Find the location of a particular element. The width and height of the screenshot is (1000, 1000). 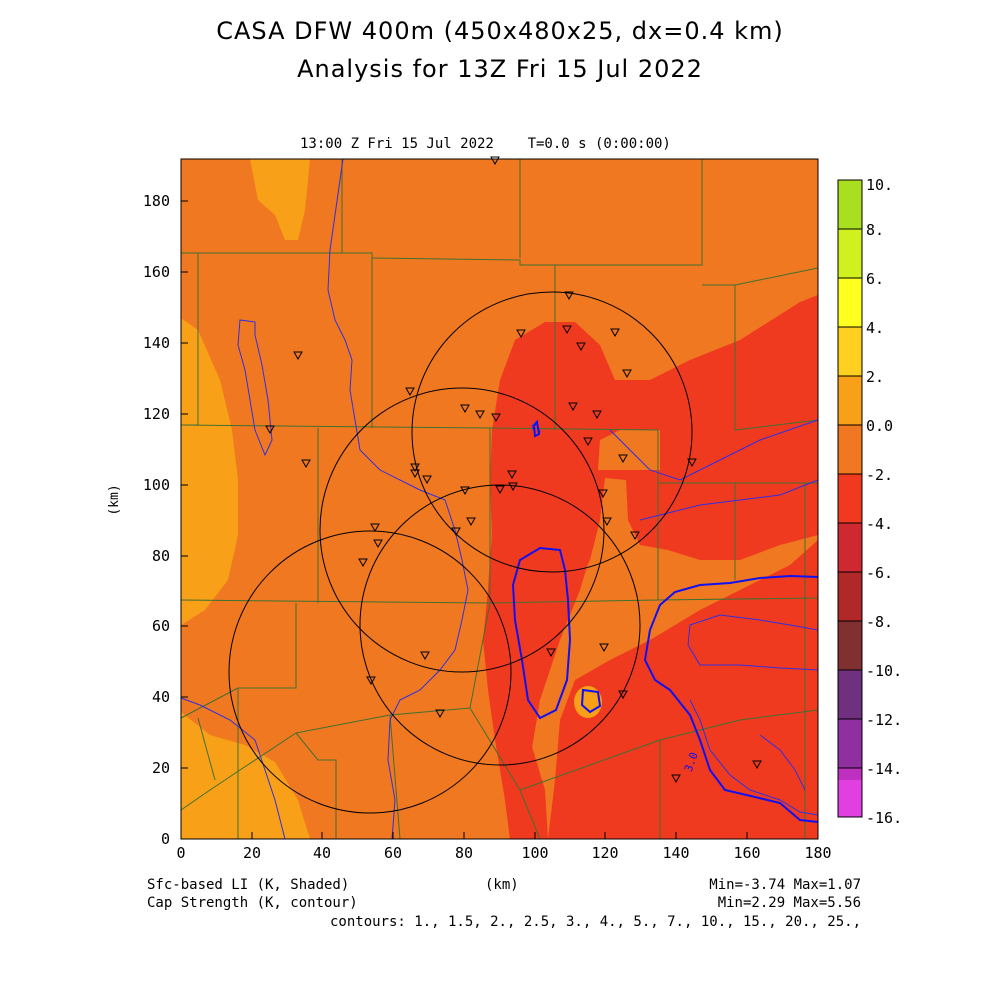

figure-title-line2: Analysis for 13Z Fri 15 Jul 2022 is located at coordinates (500, 69).